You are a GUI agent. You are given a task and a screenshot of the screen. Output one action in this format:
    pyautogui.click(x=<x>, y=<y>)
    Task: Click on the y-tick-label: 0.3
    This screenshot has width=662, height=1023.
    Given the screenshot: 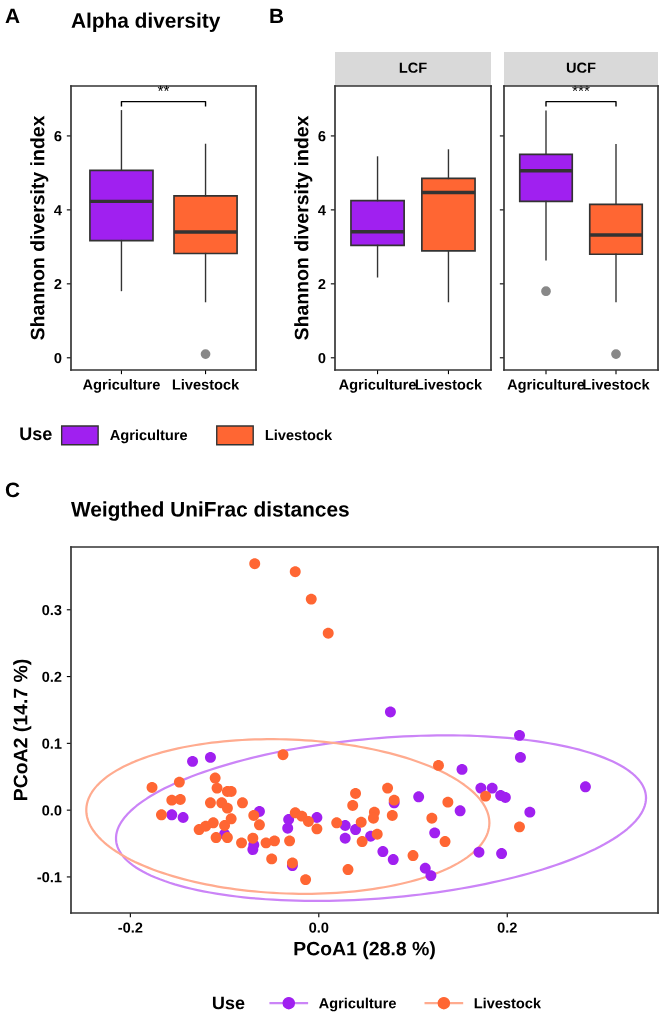 What is the action you would take?
    pyautogui.click(x=52, y=610)
    